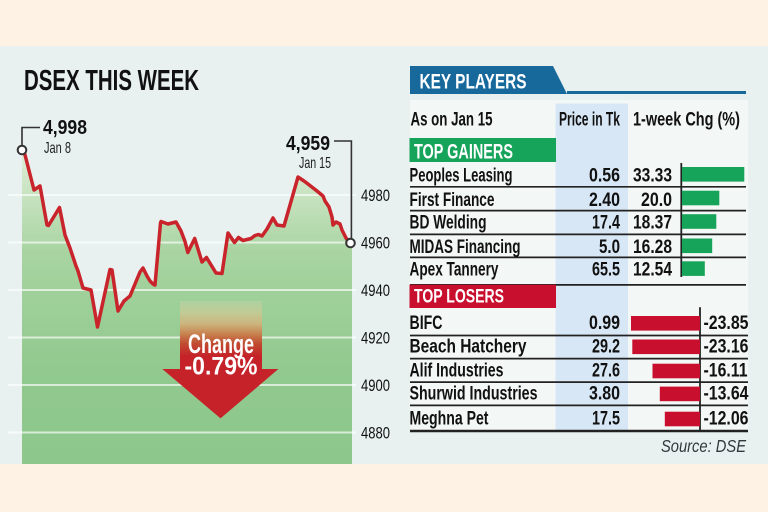 Image resolution: width=768 pixels, height=512 pixels. What do you see at coordinates (454, 270) in the screenshot?
I see `svg-text: Apex Tannery` at bounding box center [454, 270].